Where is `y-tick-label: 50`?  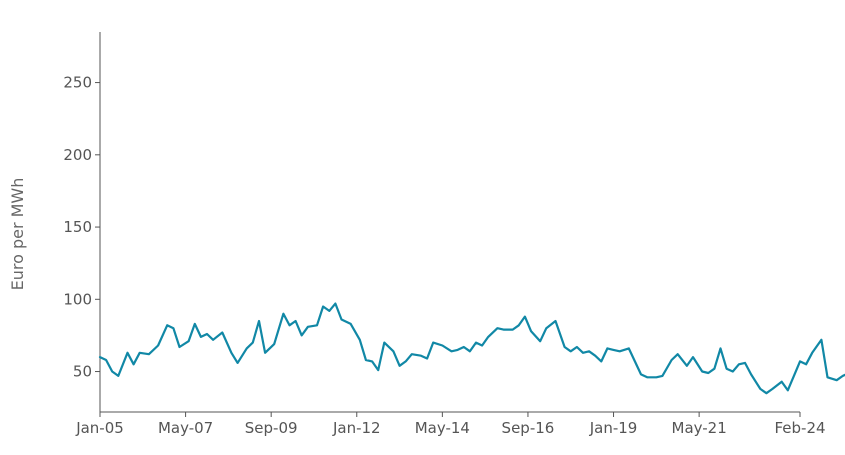
y-tick-label: 50 is located at coordinates (82, 372).